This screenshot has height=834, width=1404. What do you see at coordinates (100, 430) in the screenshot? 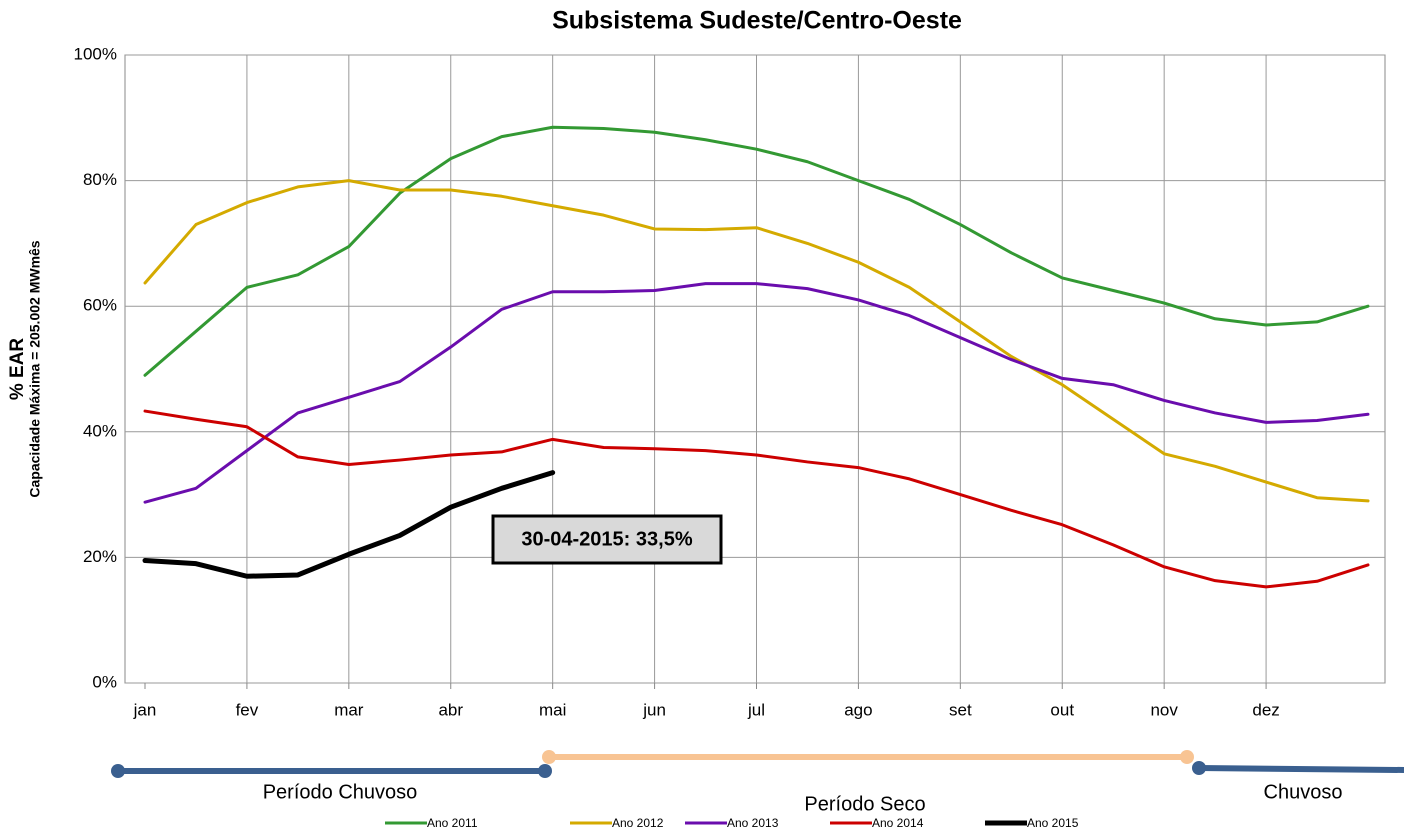
I see `y-tick-label: 40%` at bounding box center [100, 430].